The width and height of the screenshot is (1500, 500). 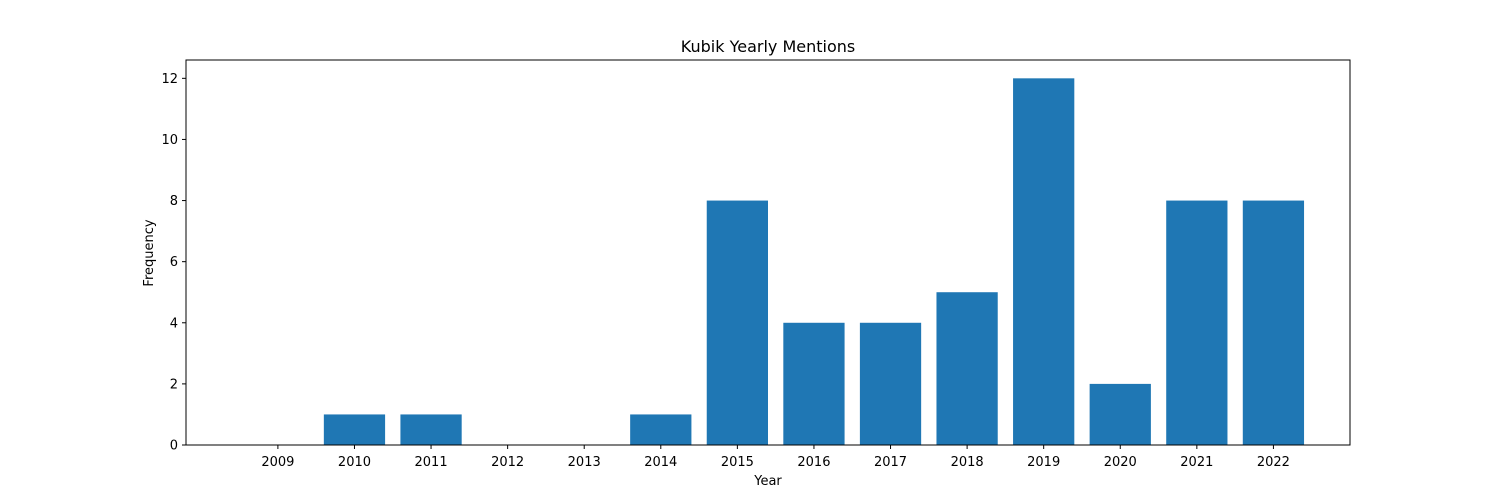 What do you see at coordinates (814, 383) in the screenshot?
I see `bar-2016` at bounding box center [814, 383].